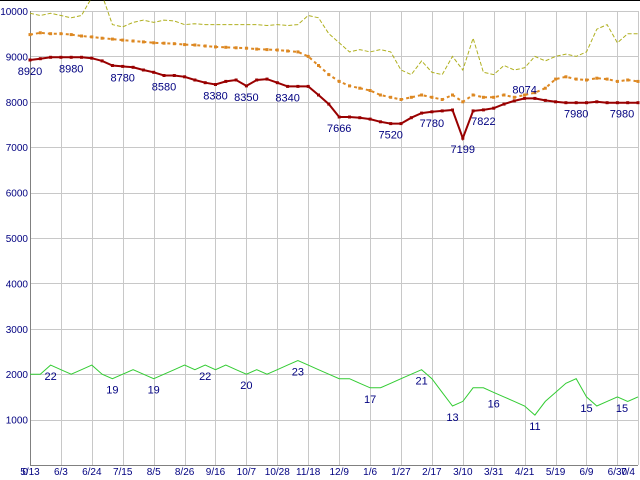 Image resolution: width=640 pixels, height=480 pixels. Describe the element at coordinates (277, 472) in the screenshot. I see `x-tick-label: 10/28` at that location.